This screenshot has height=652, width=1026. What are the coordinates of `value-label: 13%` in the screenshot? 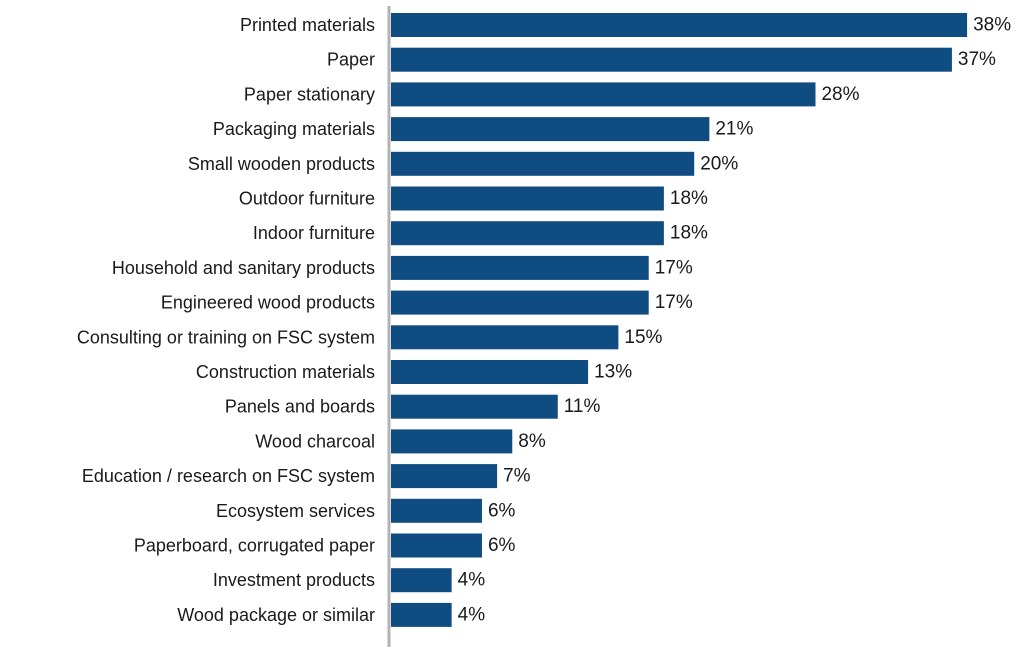 It's located at (613, 372).